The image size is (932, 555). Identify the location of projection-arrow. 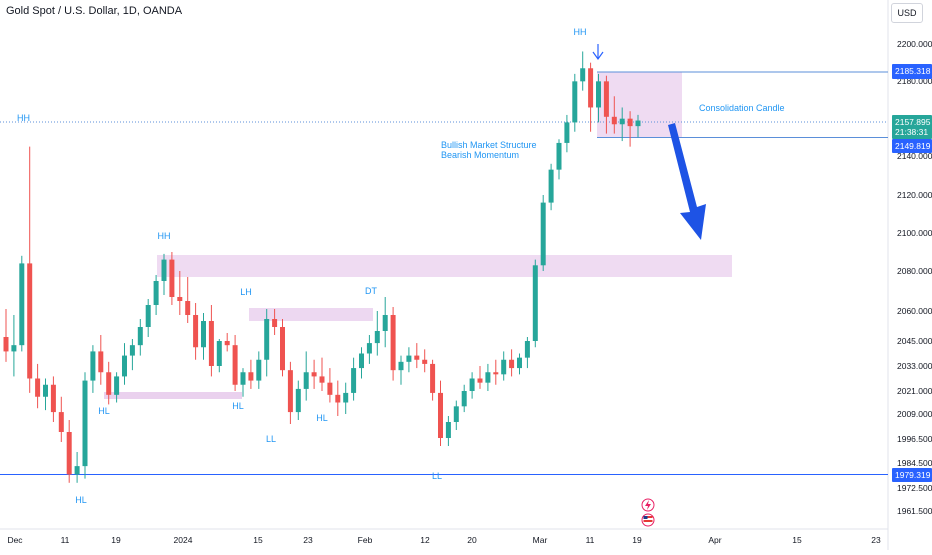
(687, 181).